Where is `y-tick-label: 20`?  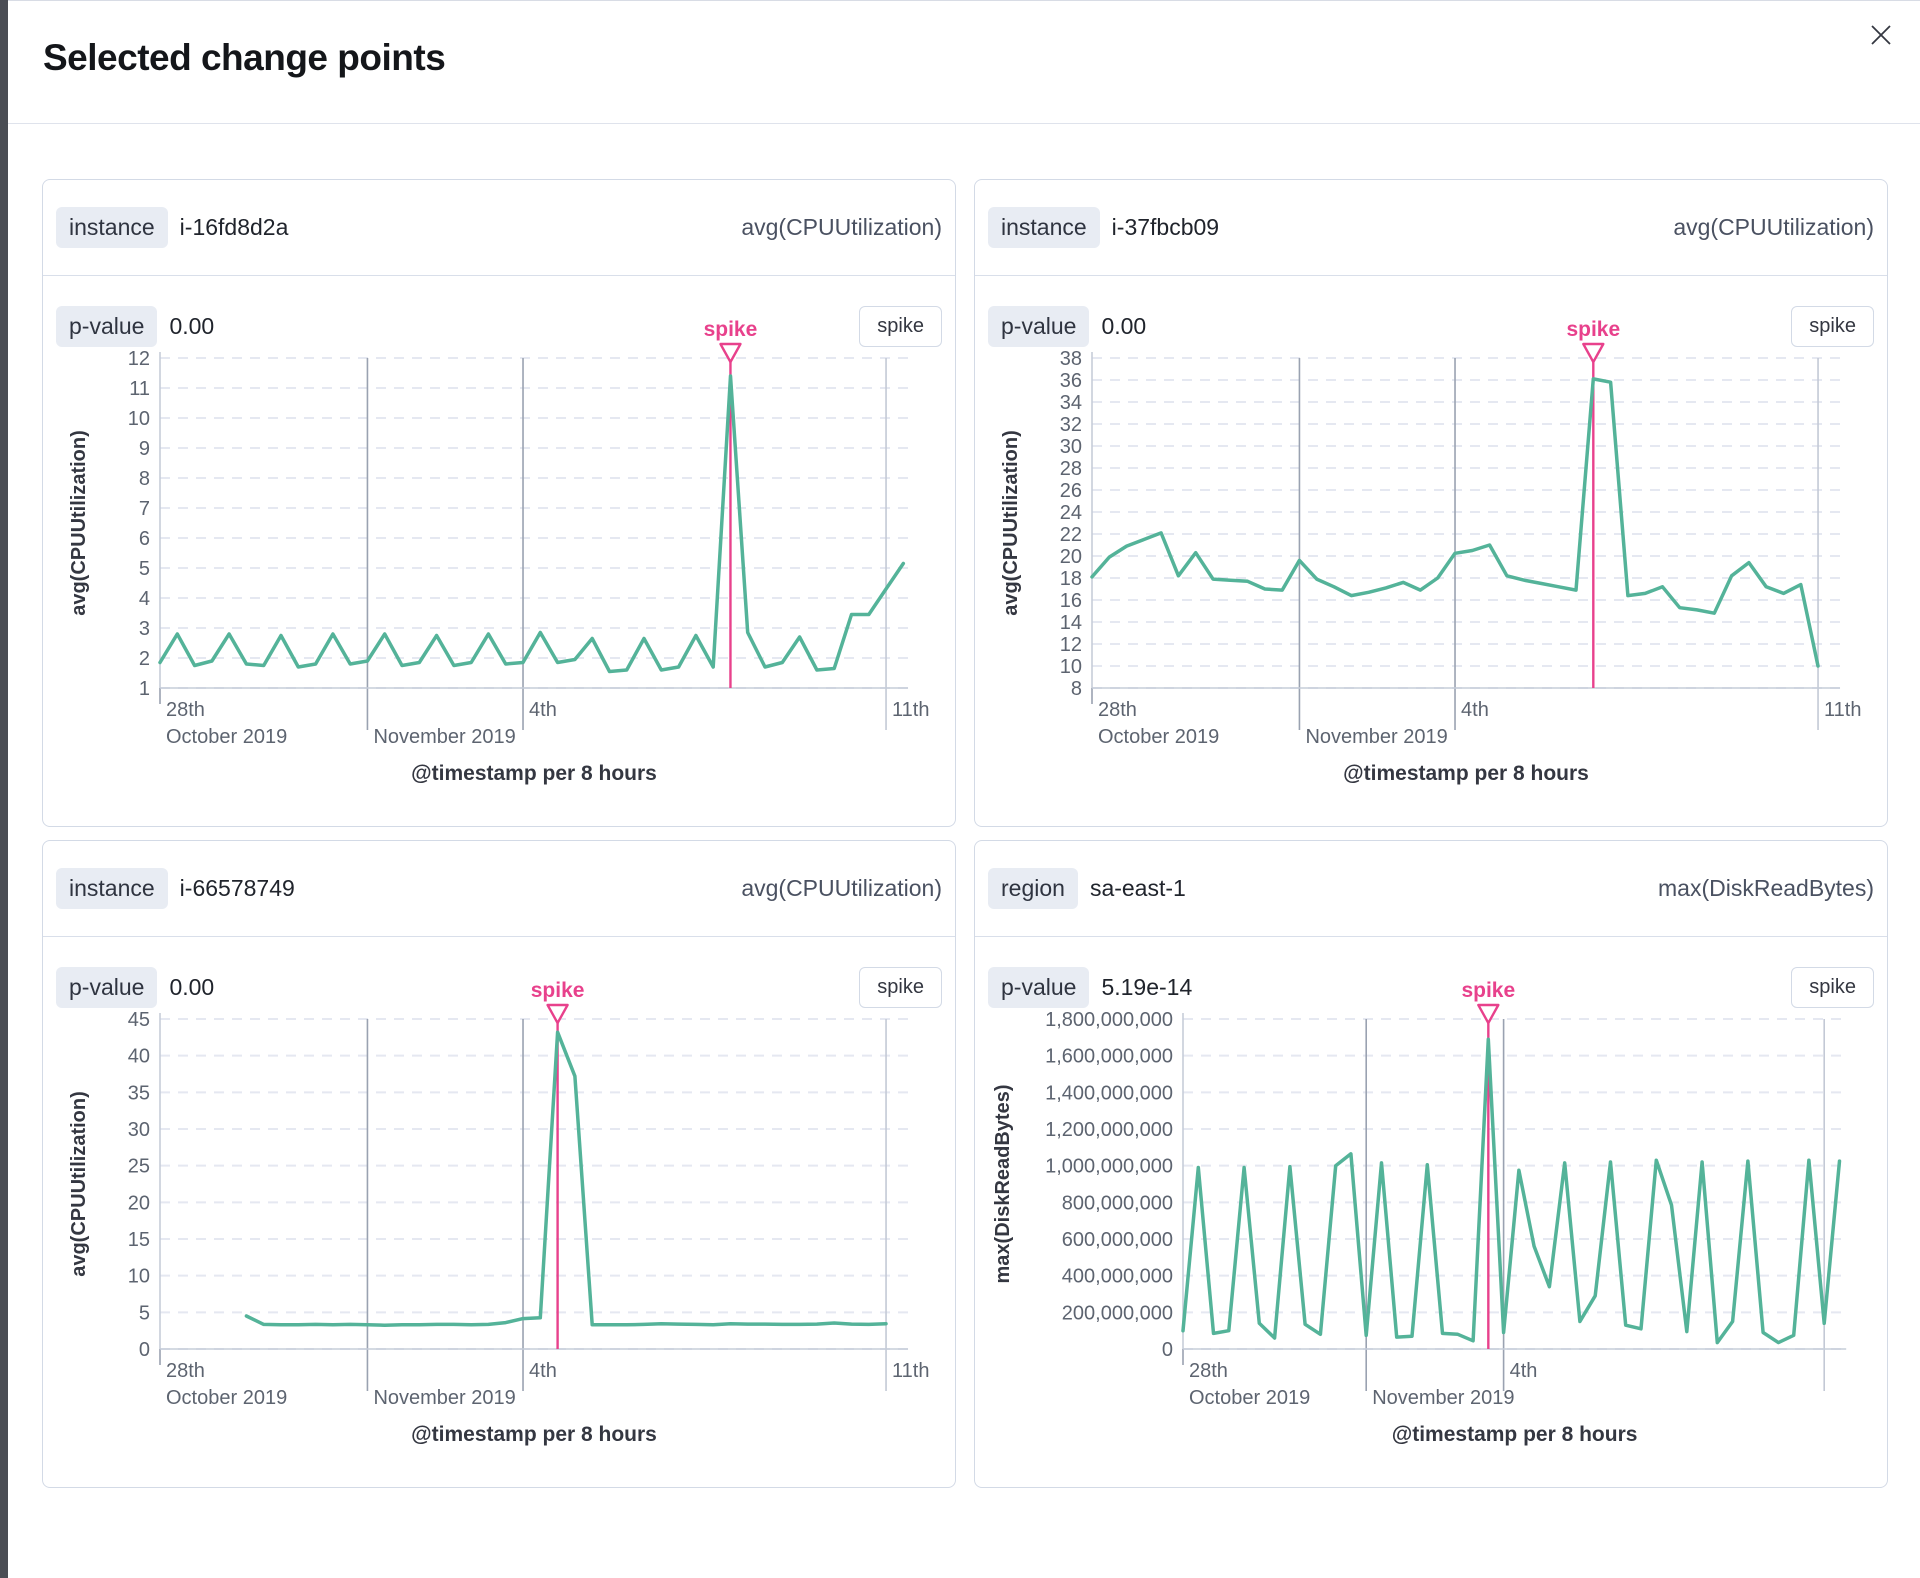 y-tick-label: 20 is located at coordinates (1071, 557).